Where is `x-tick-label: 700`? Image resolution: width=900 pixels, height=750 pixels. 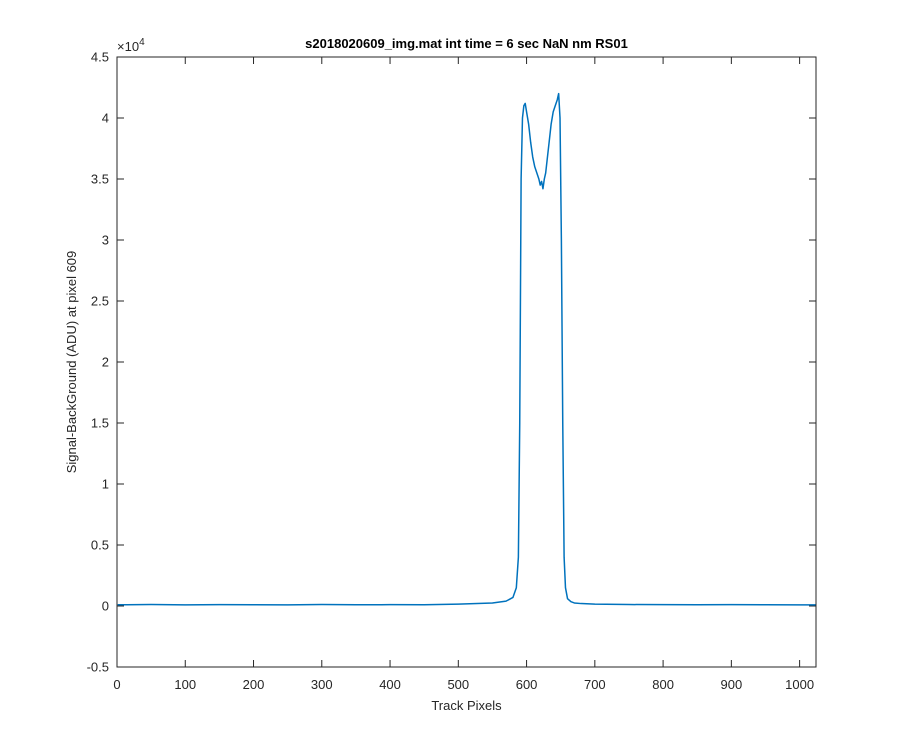
x-tick-label: 700 is located at coordinates (595, 684).